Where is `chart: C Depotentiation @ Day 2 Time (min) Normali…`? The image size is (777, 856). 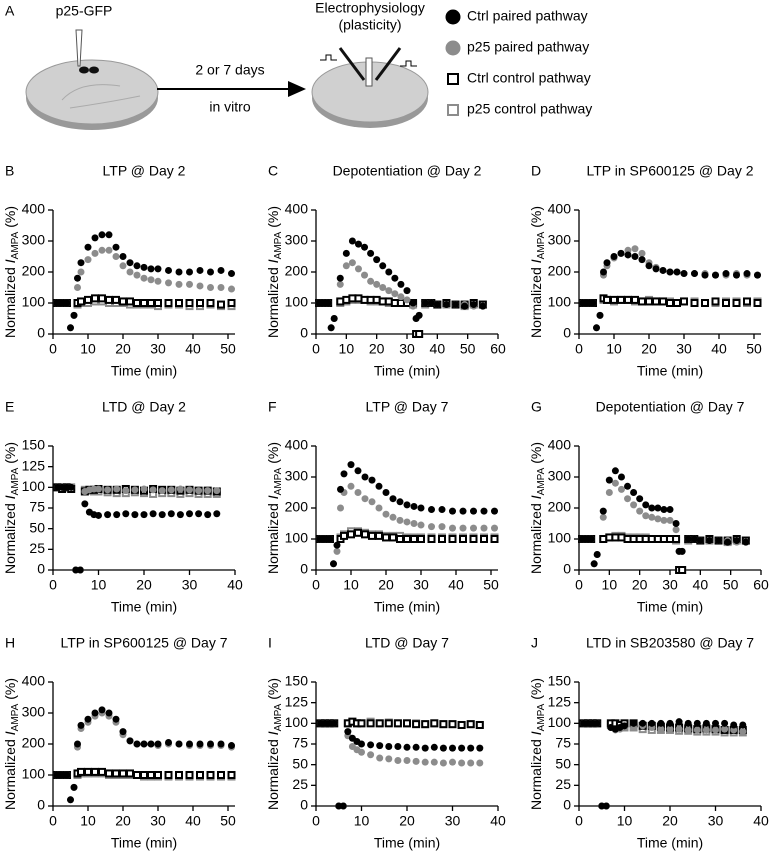 chart: C Depotentiation @ Day 2 Time (min) Normali… is located at coordinates (385, 271).